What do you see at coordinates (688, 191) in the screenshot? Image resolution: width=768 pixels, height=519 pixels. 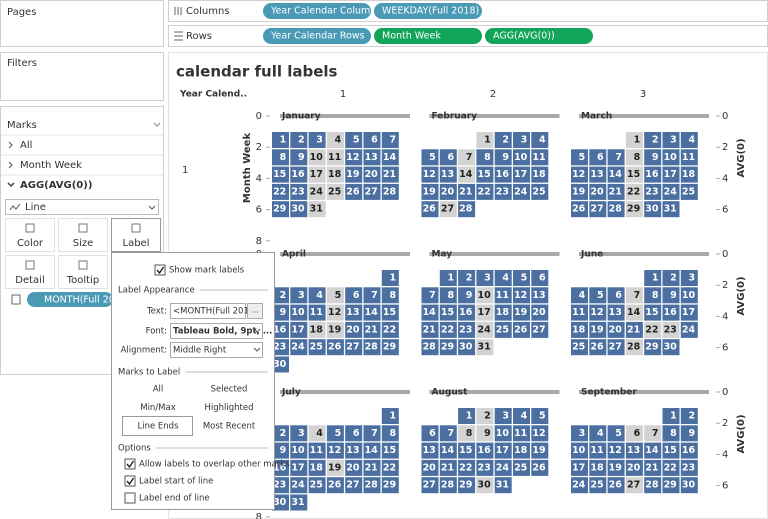 I see `day-label: 25` at bounding box center [688, 191].